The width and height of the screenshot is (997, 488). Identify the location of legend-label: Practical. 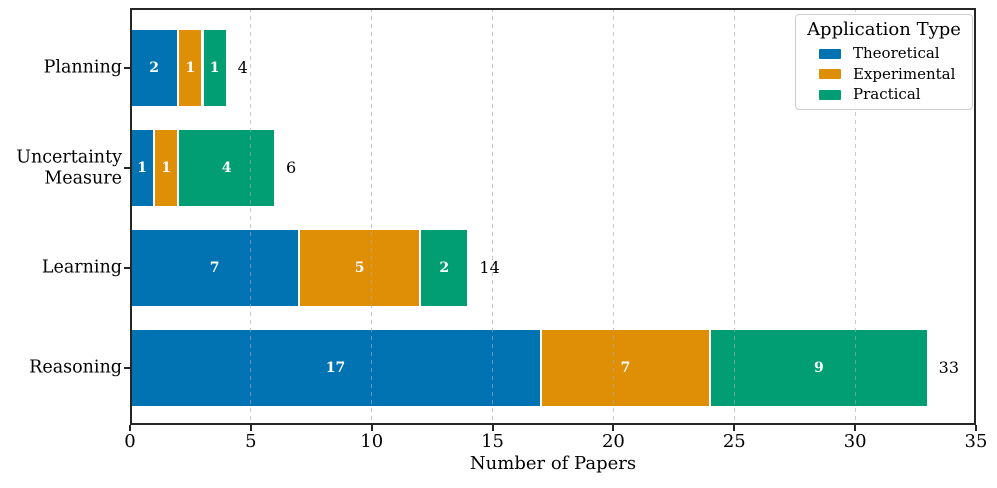
(887, 94).